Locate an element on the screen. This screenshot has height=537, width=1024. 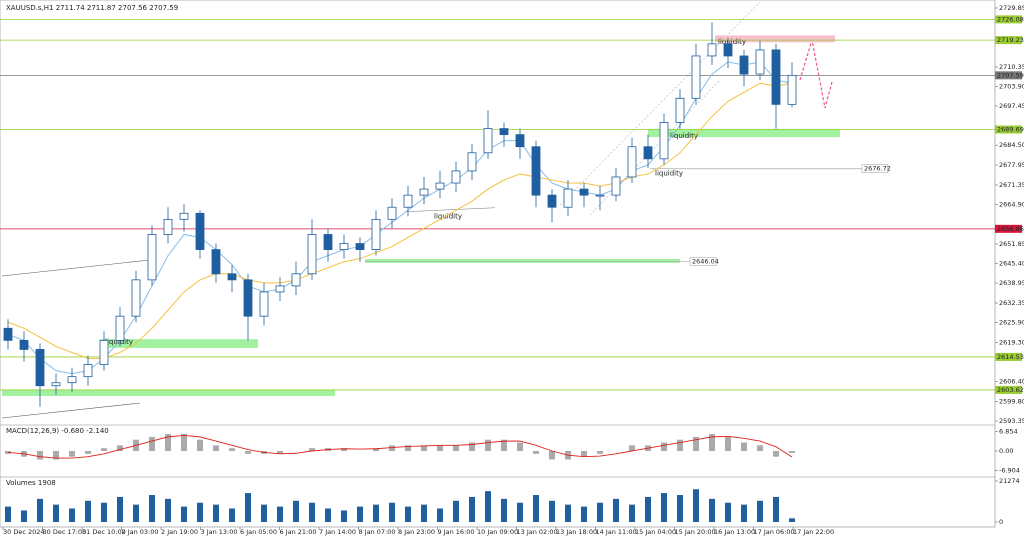
y-tick-label: 2729.85 is located at coordinates (1011, 8).